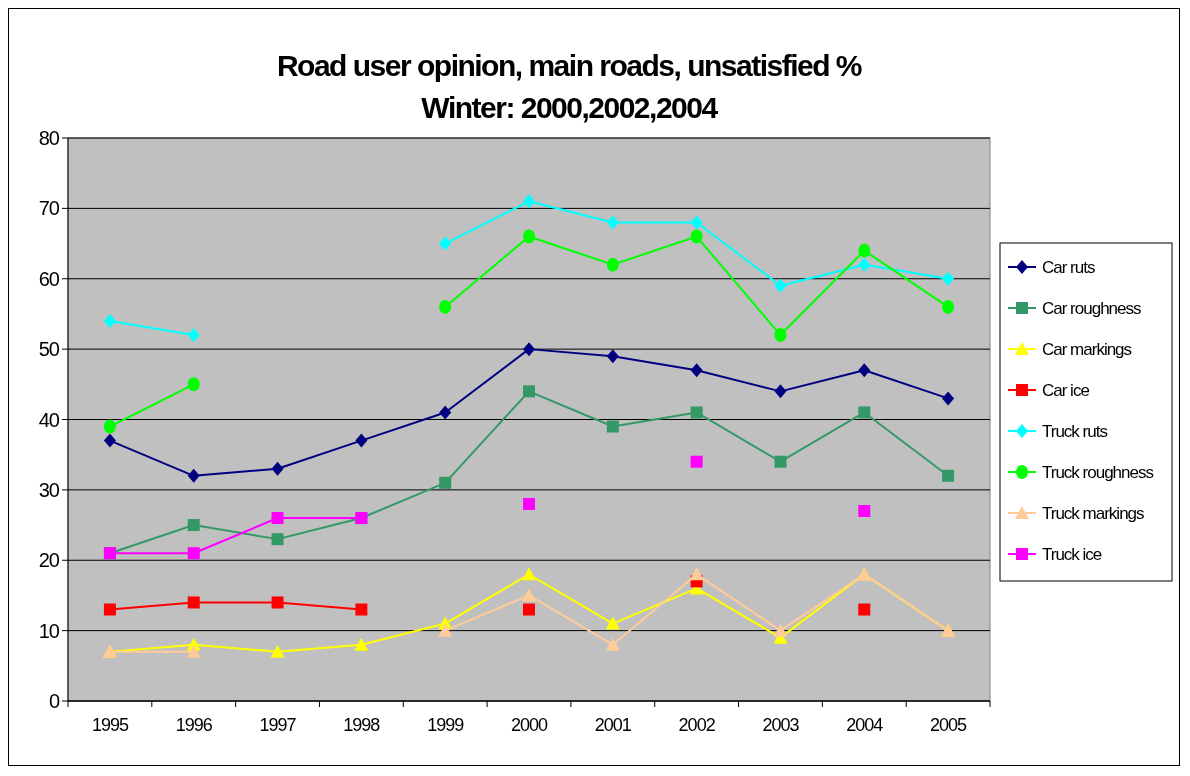 This screenshot has width=1190, height=776. I want to click on legend-label: Car ice, so click(1066, 390).